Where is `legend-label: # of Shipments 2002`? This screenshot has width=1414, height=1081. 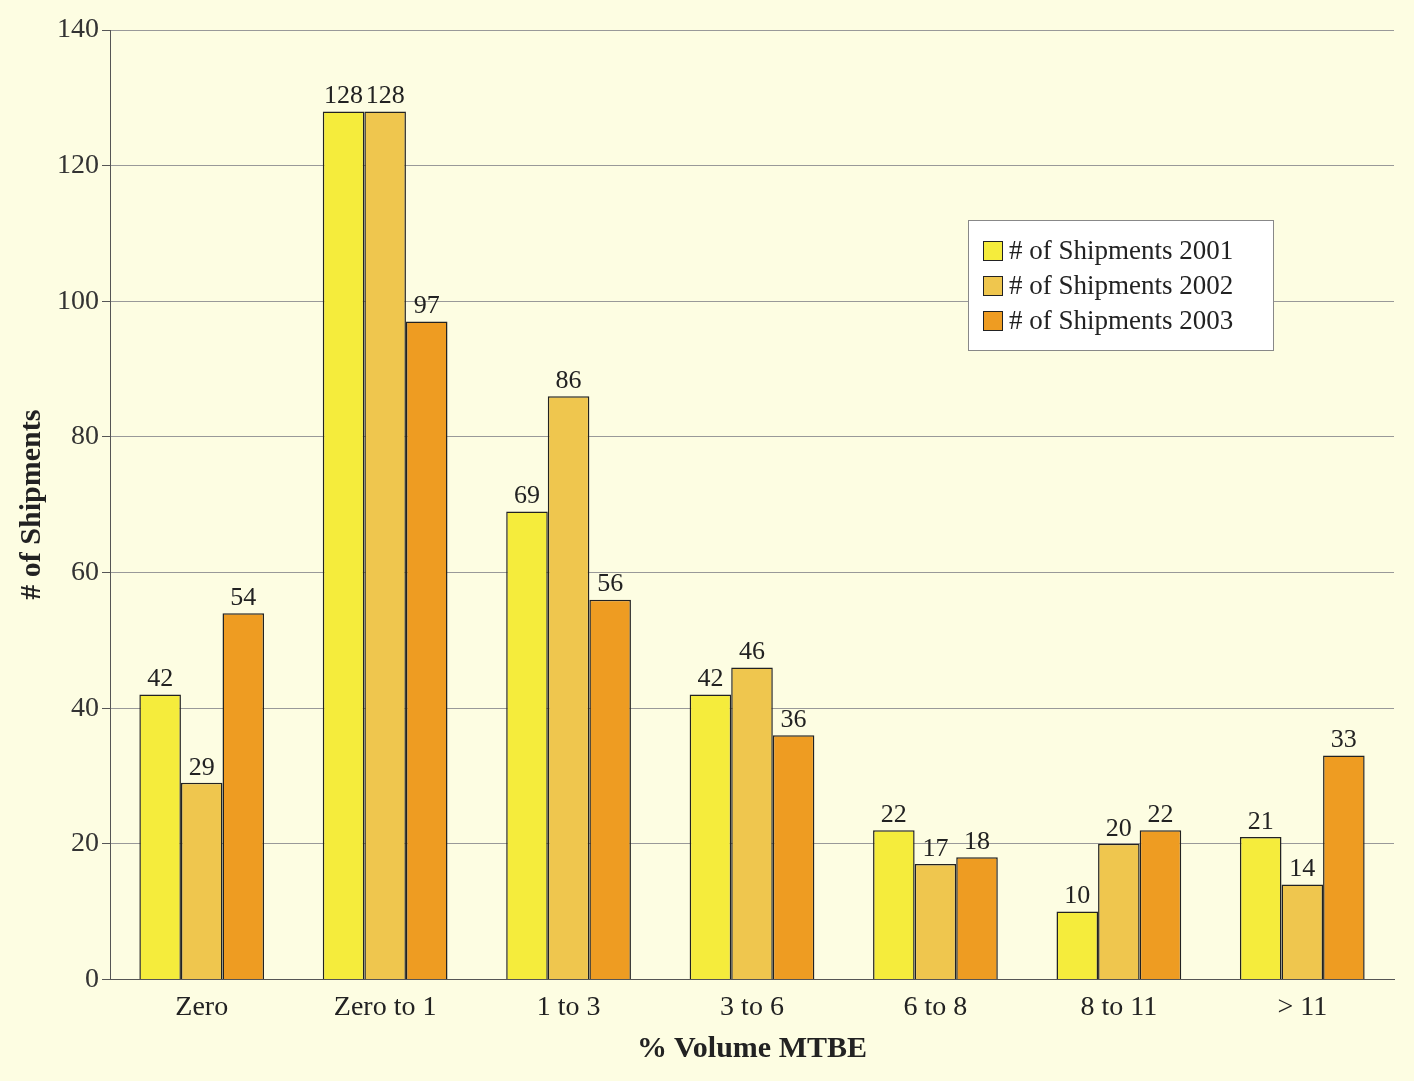 legend-label: # of Shipments 2002 is located at coordinates (1121, 285).